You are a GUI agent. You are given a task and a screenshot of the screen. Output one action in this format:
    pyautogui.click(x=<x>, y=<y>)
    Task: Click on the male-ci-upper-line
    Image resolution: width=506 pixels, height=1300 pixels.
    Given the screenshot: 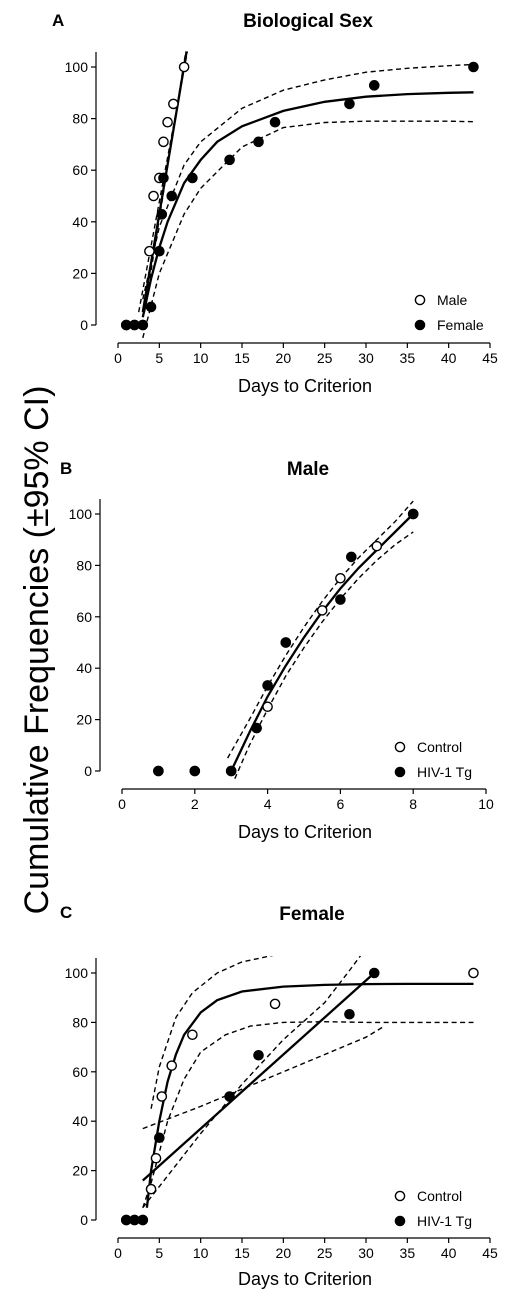 What is the action you would take?
    pyautogui.click(x=163, y=182)
    